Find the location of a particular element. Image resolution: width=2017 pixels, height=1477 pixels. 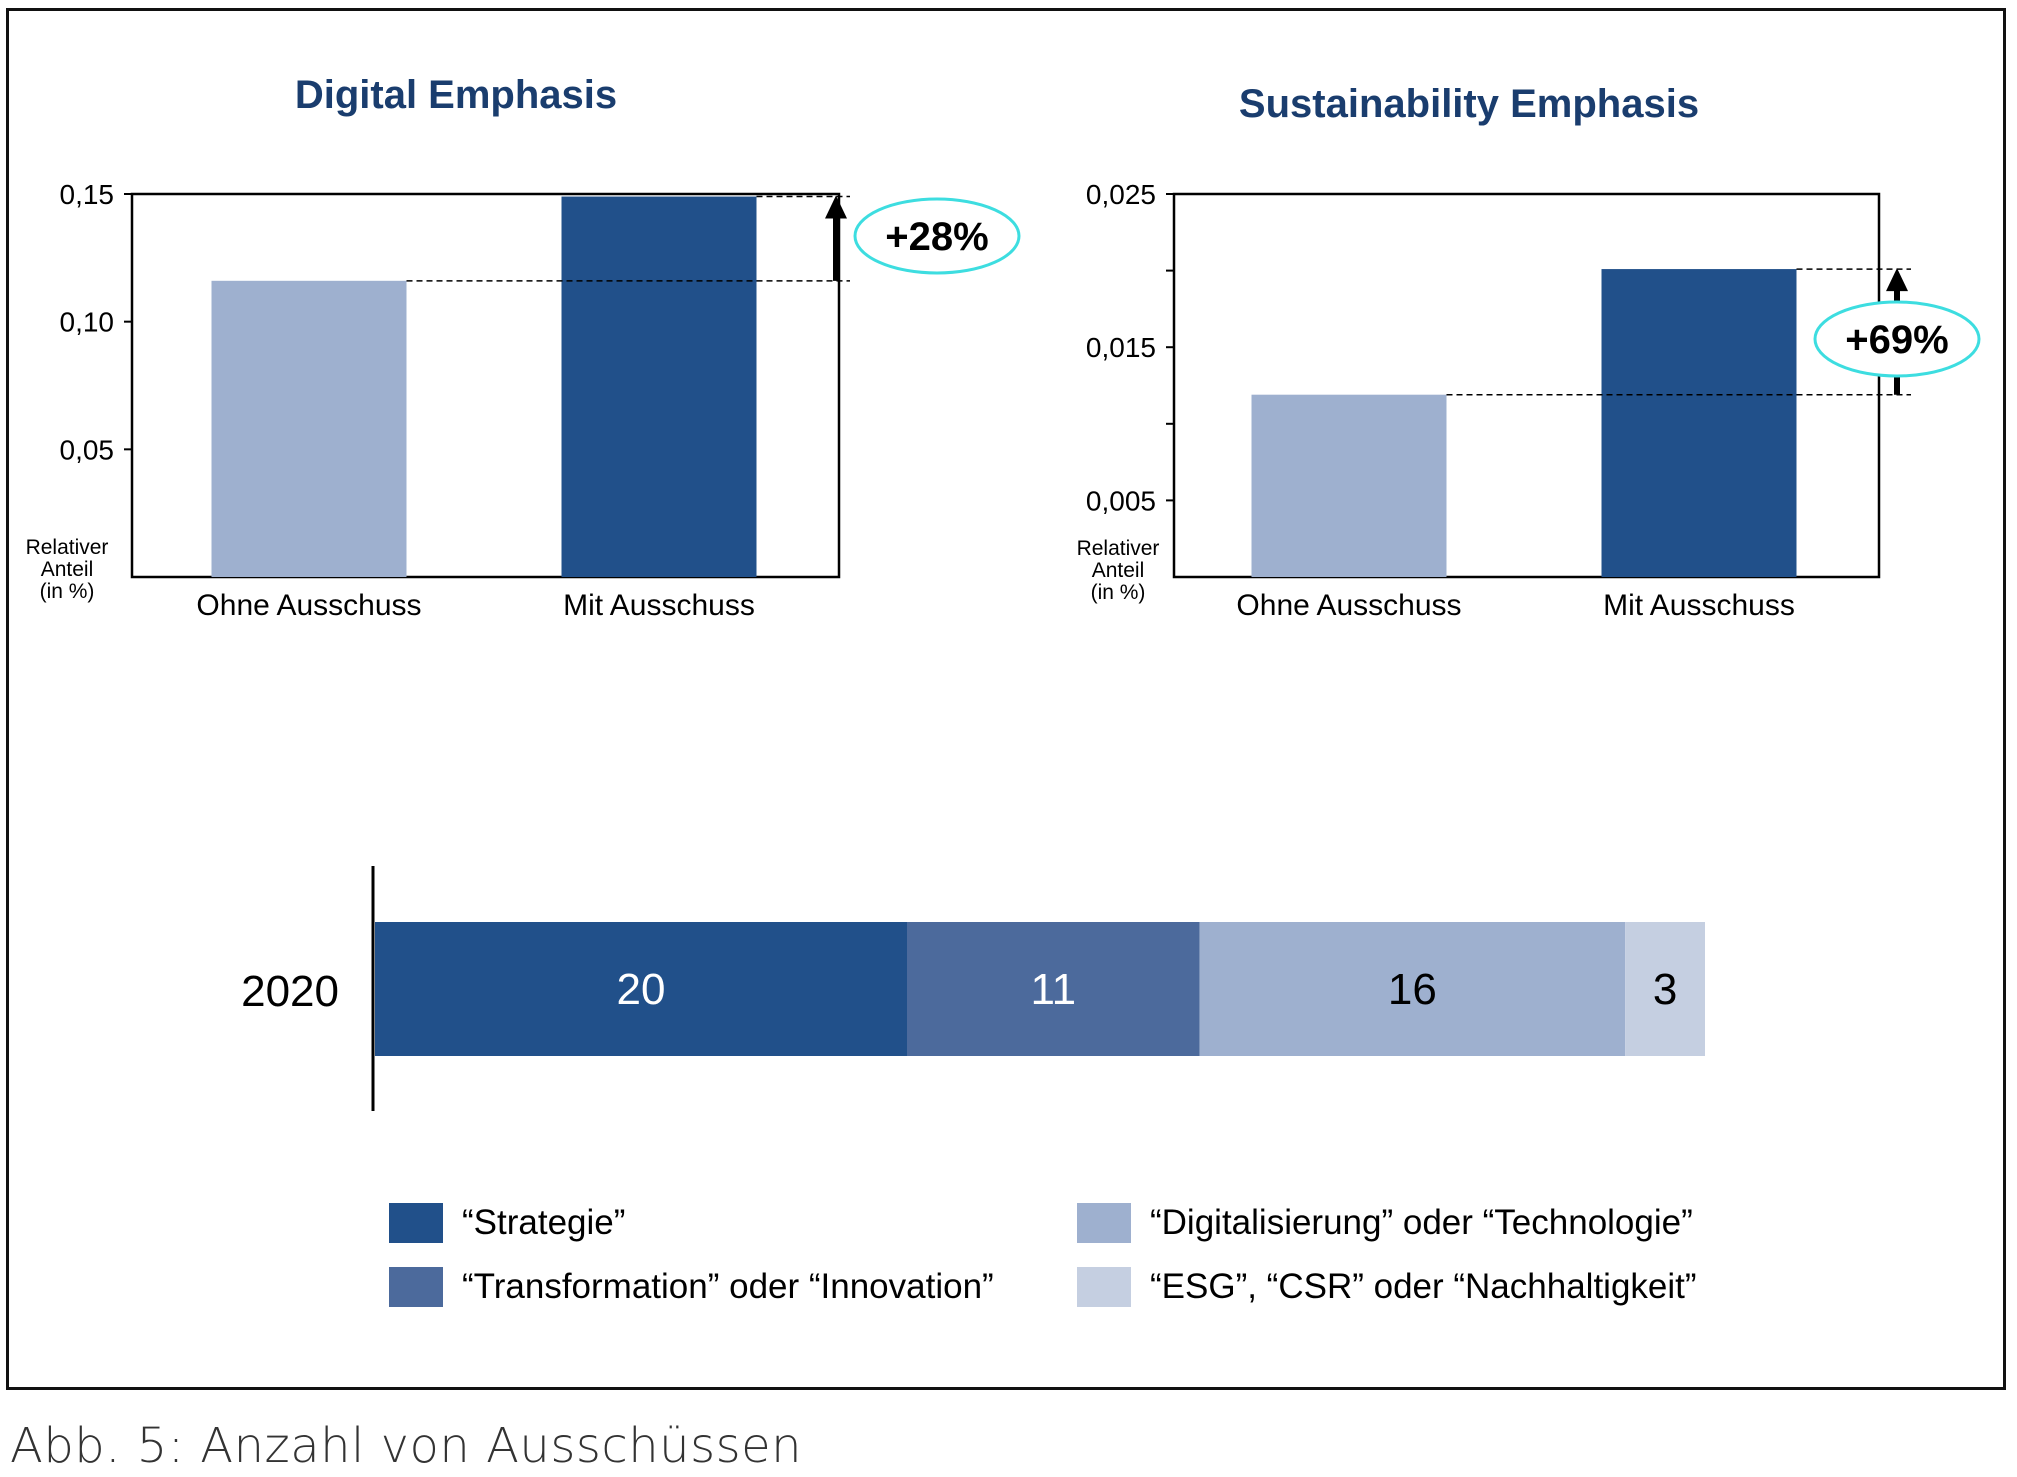

figure-caption: Abb. 5: Anzahl von Ausschüssen is located at coordinates (406, 1446).